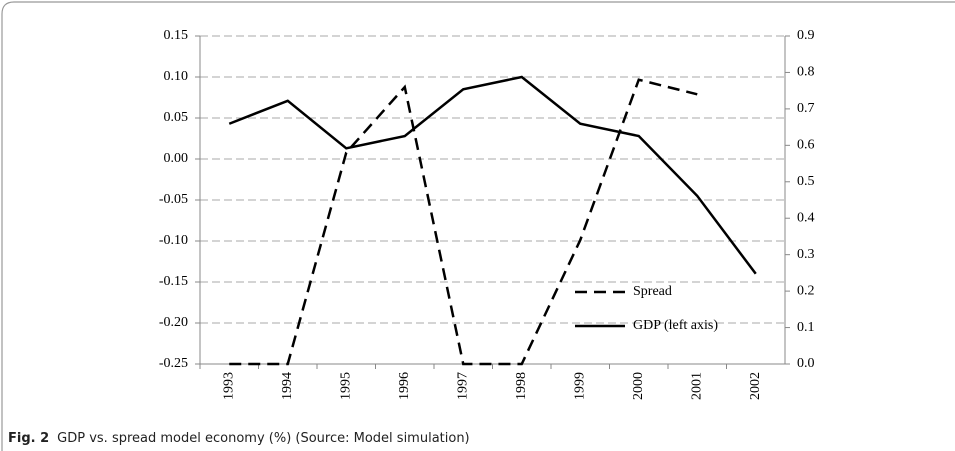 The image size is (955, 451). What do you see at coordinates (176, 35) in the screenshot?
I see `y-tick-label: 0.15` at bounding box center [176, 35].